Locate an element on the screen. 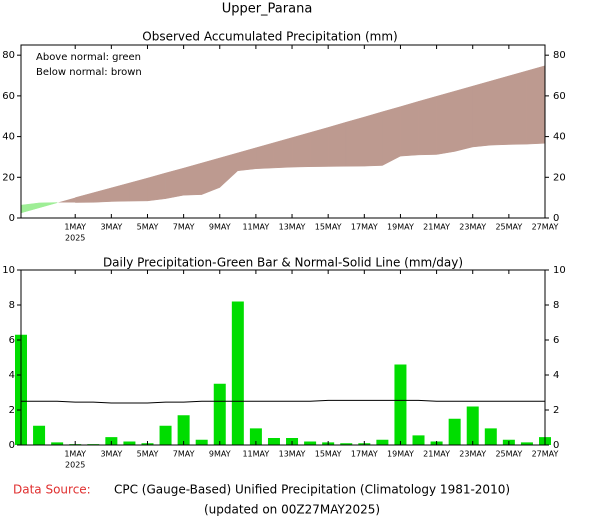  normal-line is located at coordinates (283, 401).